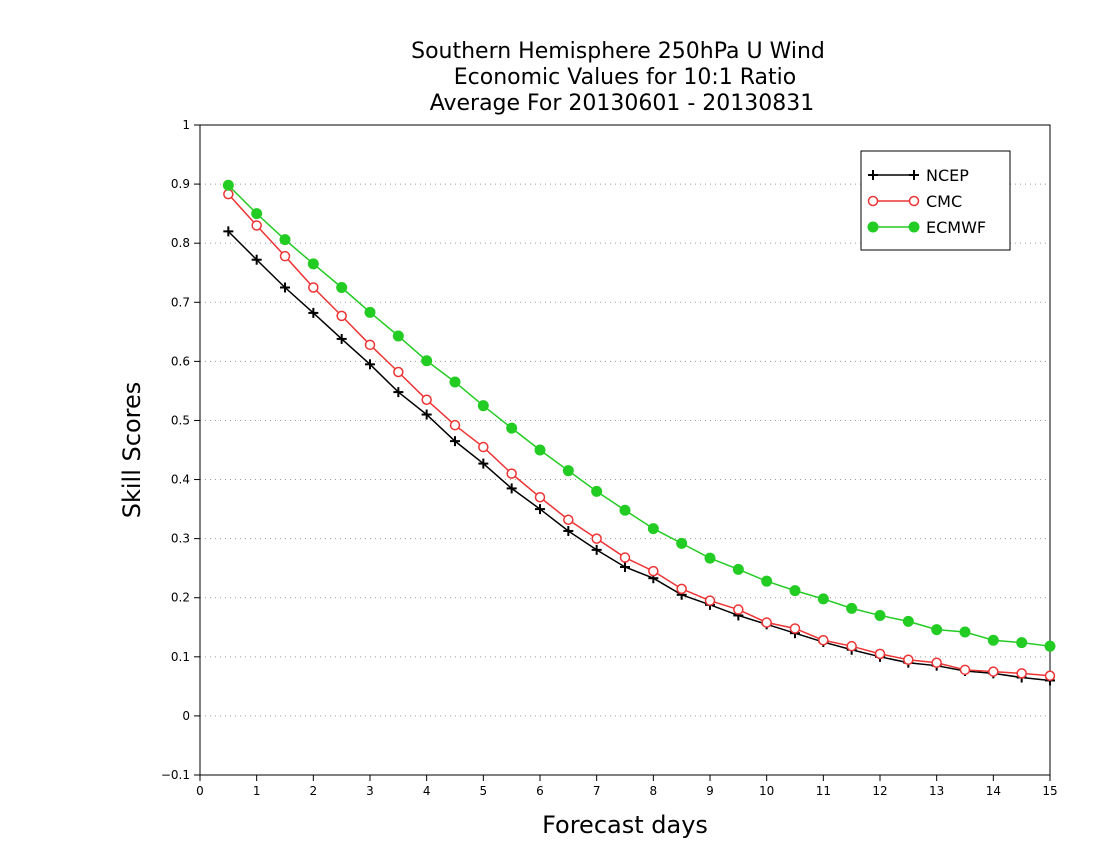 This screenshot has width=1100, height=850. I want to click on legend-label-ecmwf: ECMWF, so click(956, 227).